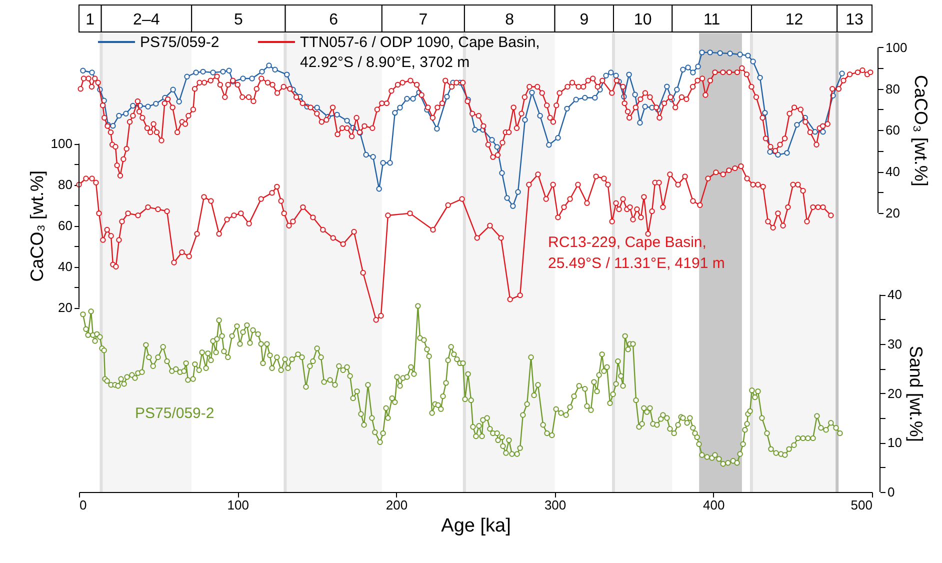  What do you see at coordinates (893, 130) in the screenshot?
I see `y2-tick-label: 60` at bounding box center [893, 130].